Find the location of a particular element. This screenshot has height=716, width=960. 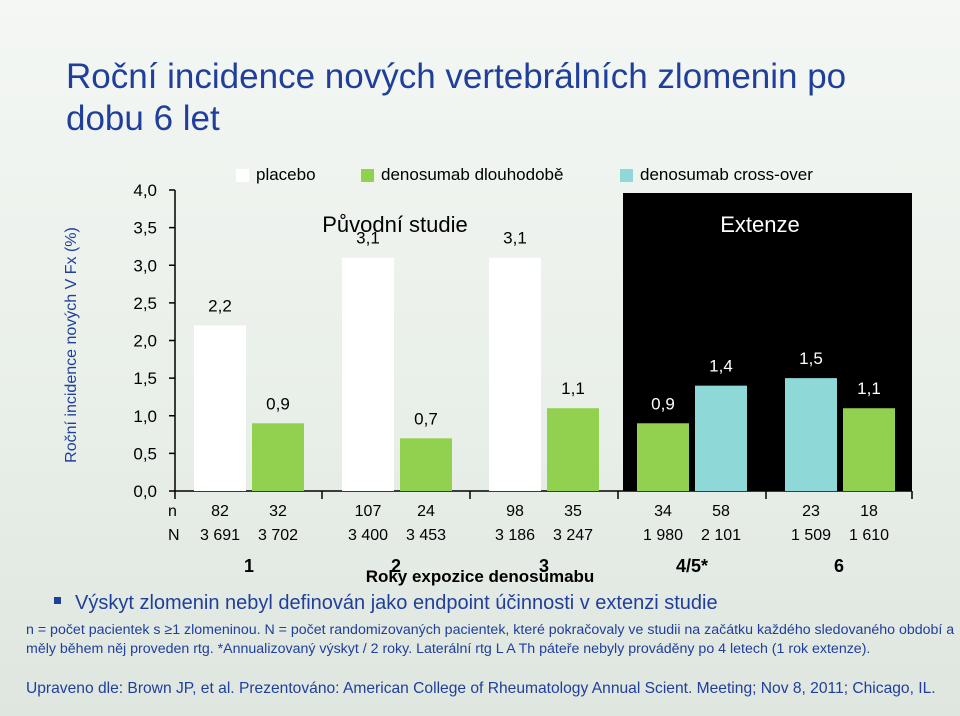

N-value: 1 980 is located at coordinates (663, 535).